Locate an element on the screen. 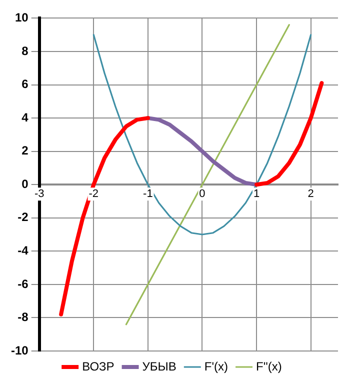 This screenshot has width=350, height=391. x-tick-label: 2 is located at coordinates (311, 194).